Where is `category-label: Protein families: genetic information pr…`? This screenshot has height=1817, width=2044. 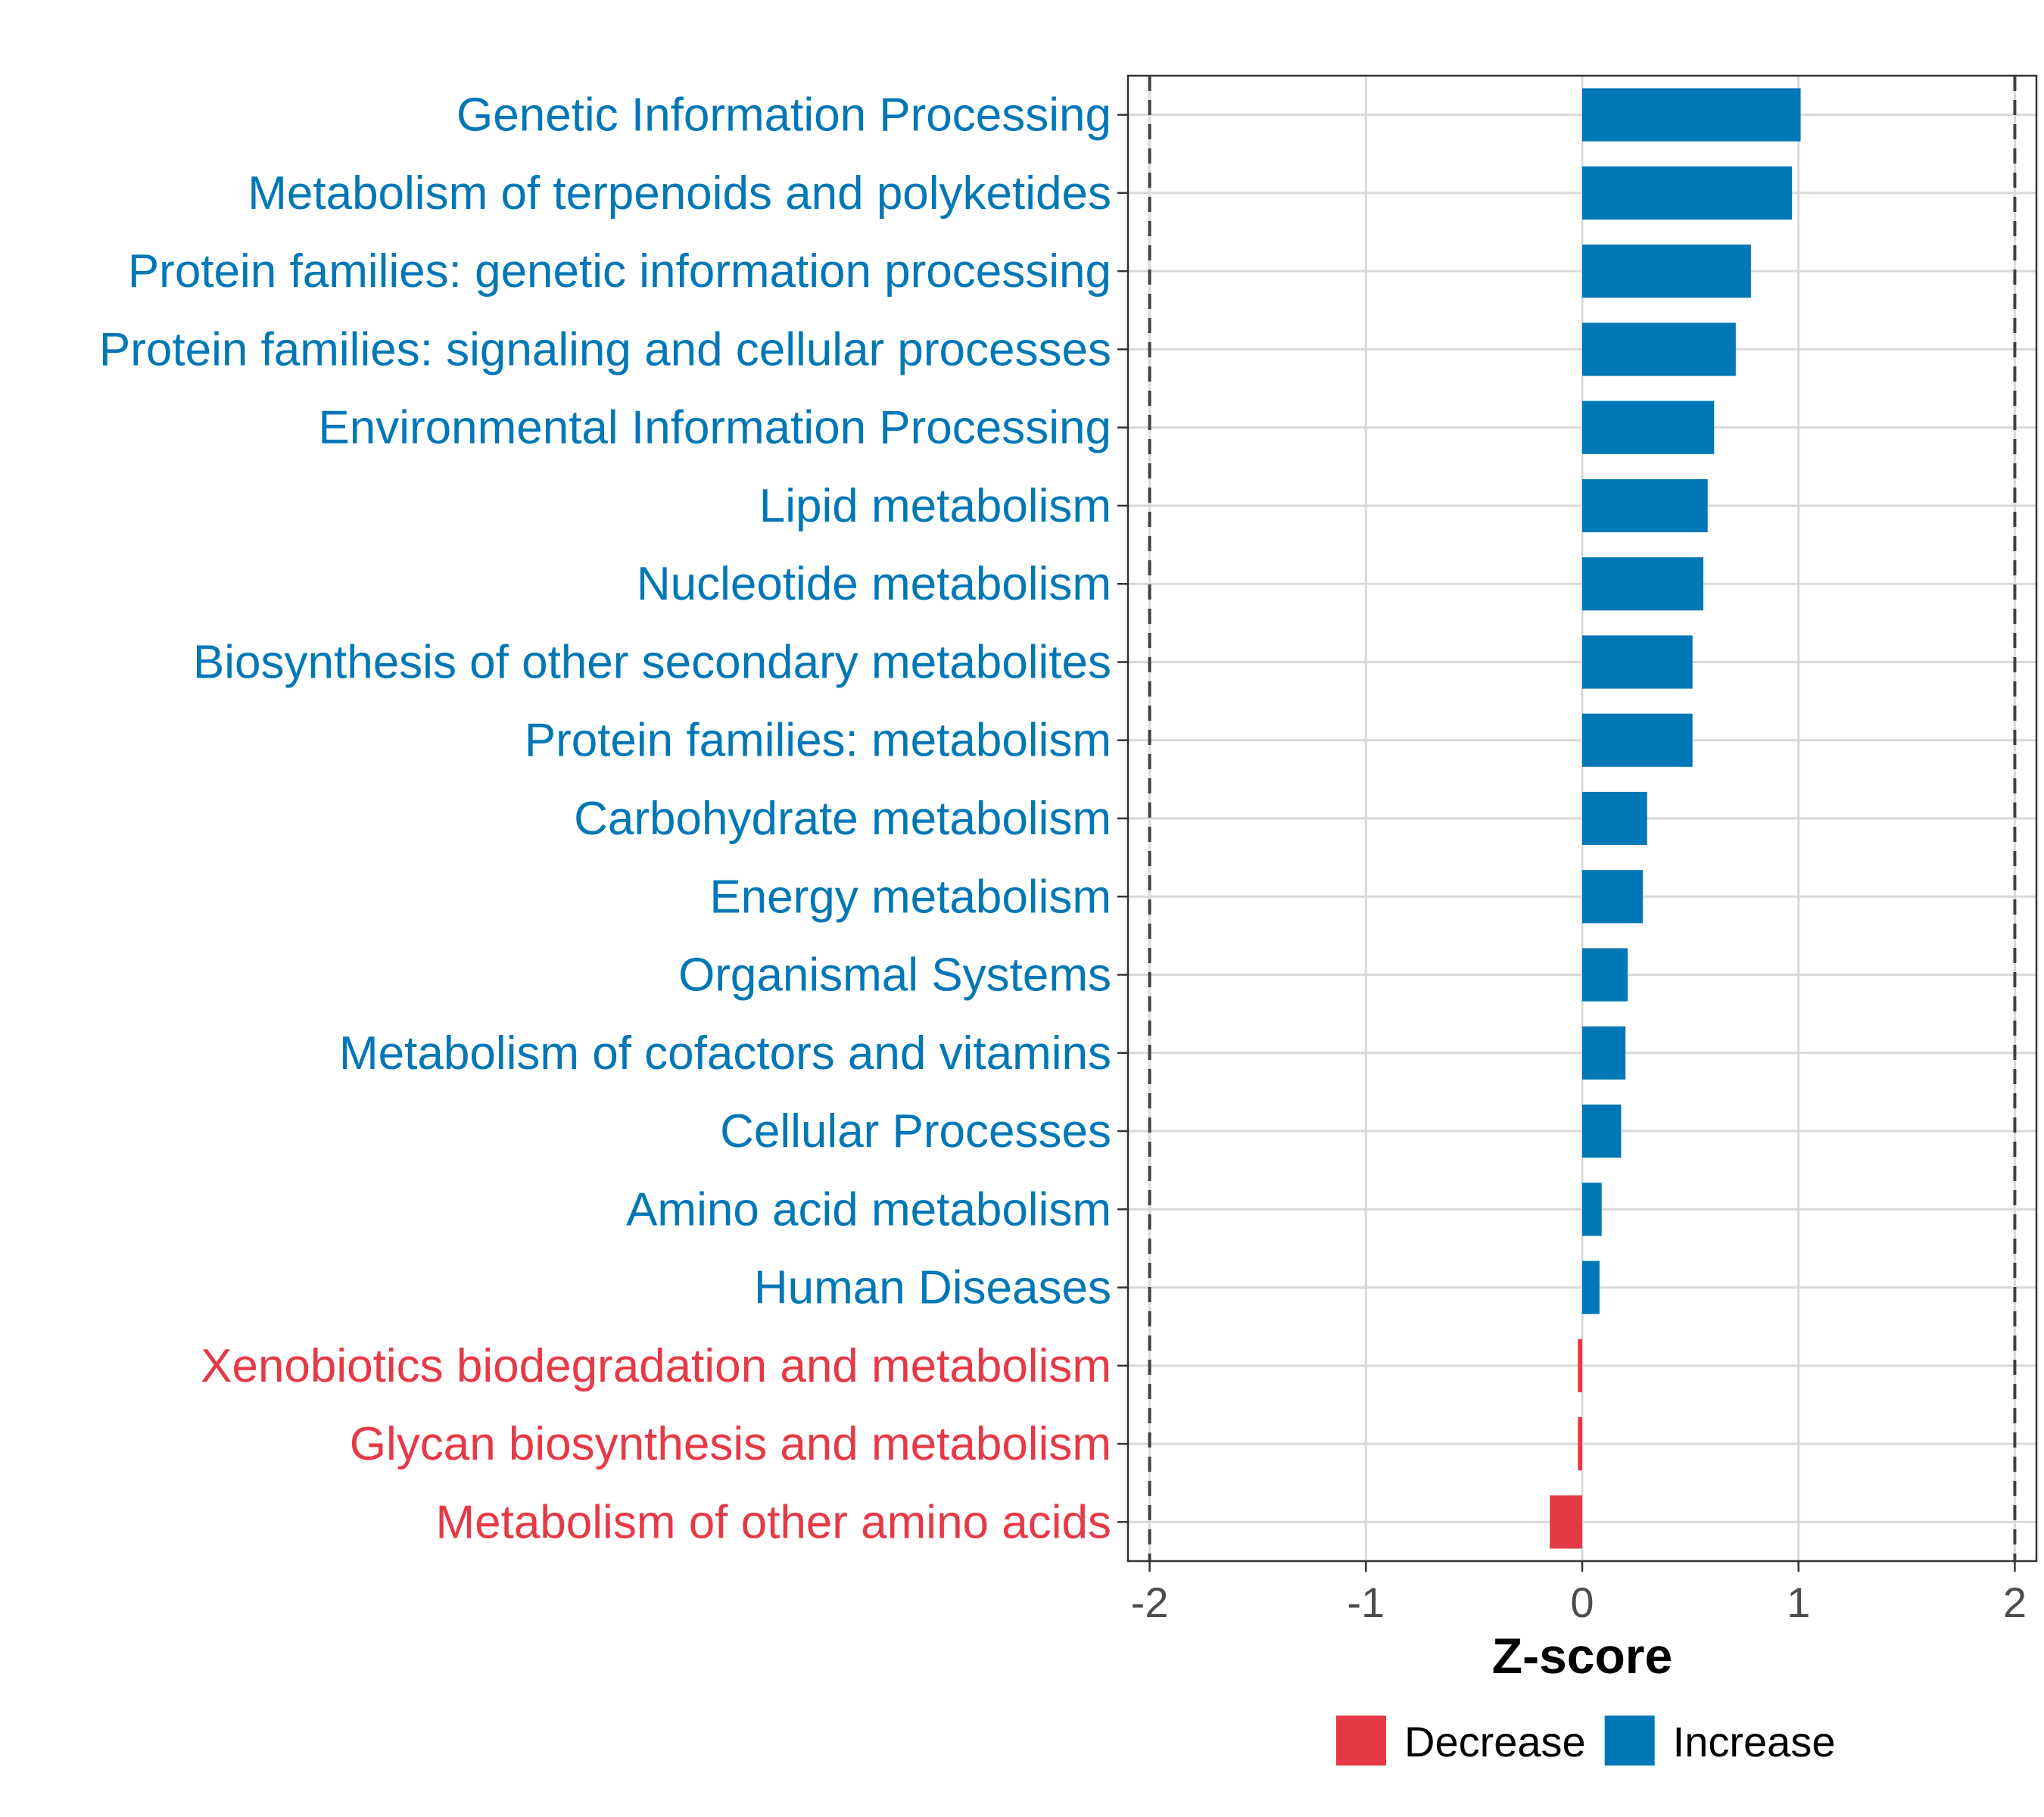 category-label: Protein families: genetic information pr… is located at coordinates (619, 271).